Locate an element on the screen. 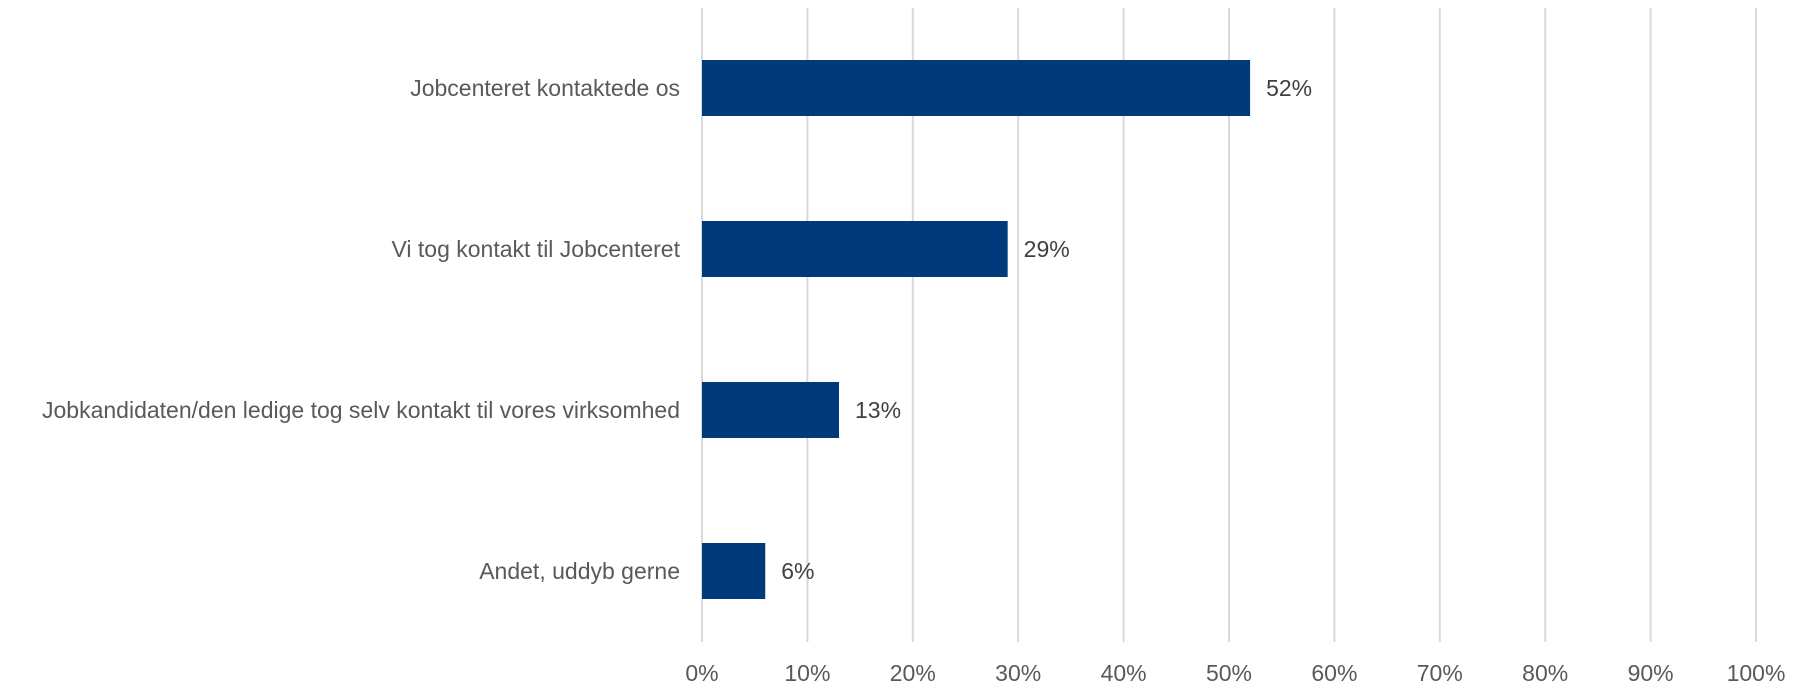 The width and height of the screenshot is (1800, 691). category-label-2: Vi tog kontakt til Jobcenteret is located at coordinates (535, 249).